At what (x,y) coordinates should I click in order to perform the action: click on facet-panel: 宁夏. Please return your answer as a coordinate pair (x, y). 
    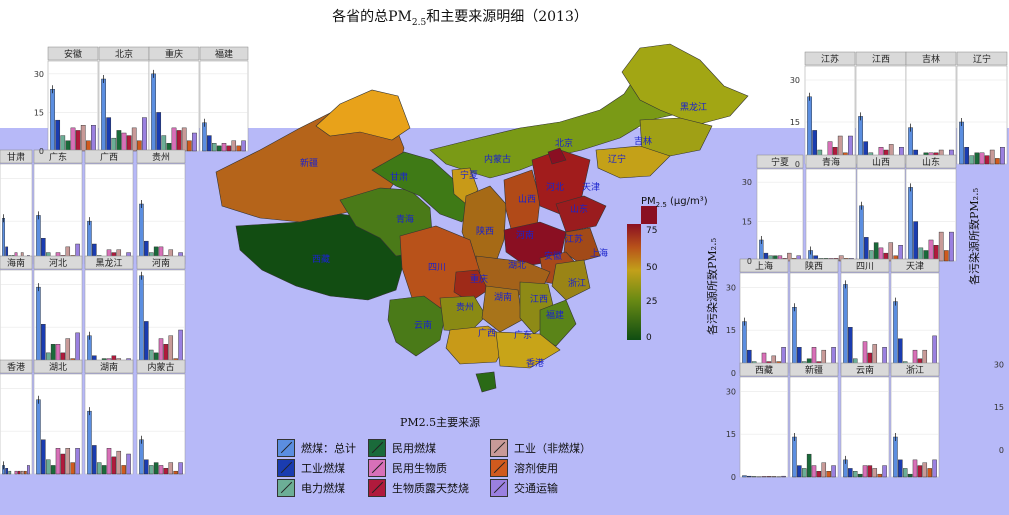
    Looking at the image, I should click on (780, 208).